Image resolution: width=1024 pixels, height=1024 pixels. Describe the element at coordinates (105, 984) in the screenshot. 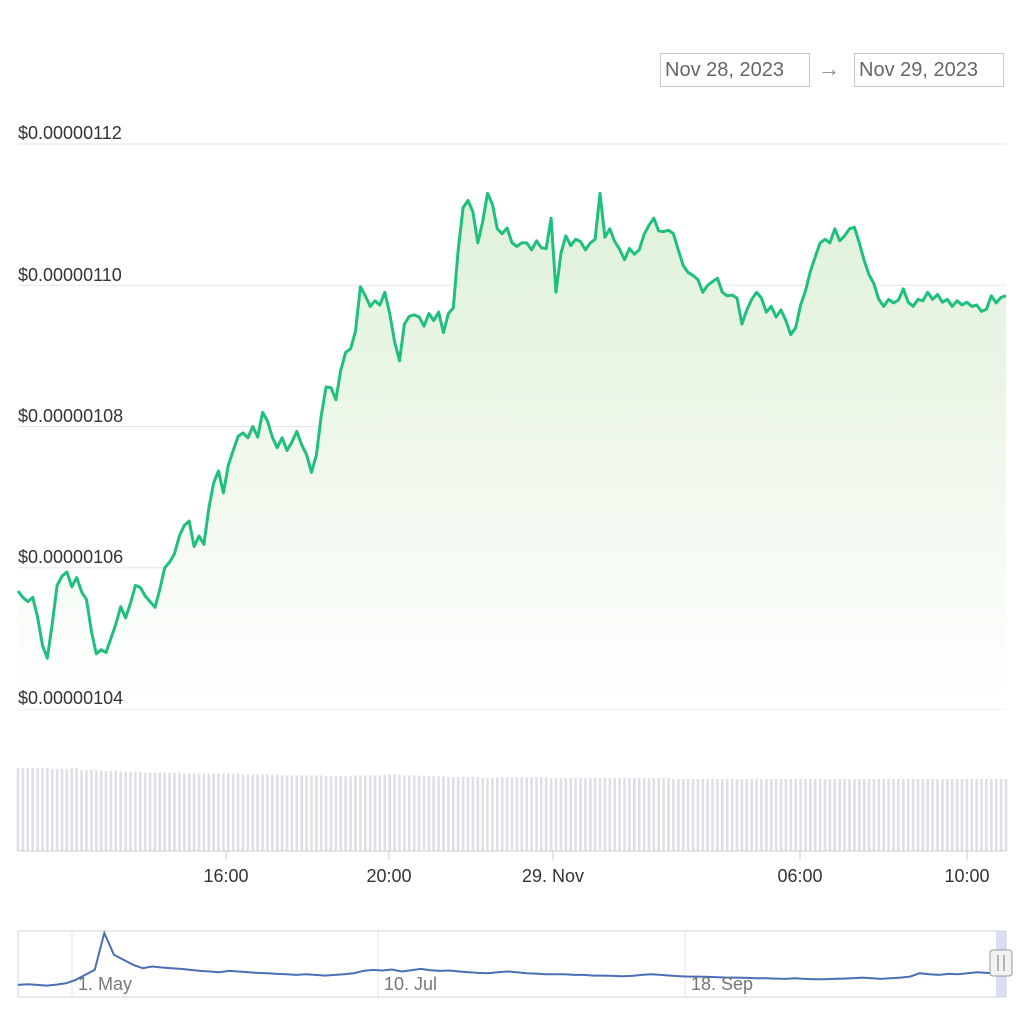

I see `navigator-date-label: 1. May` at that location.